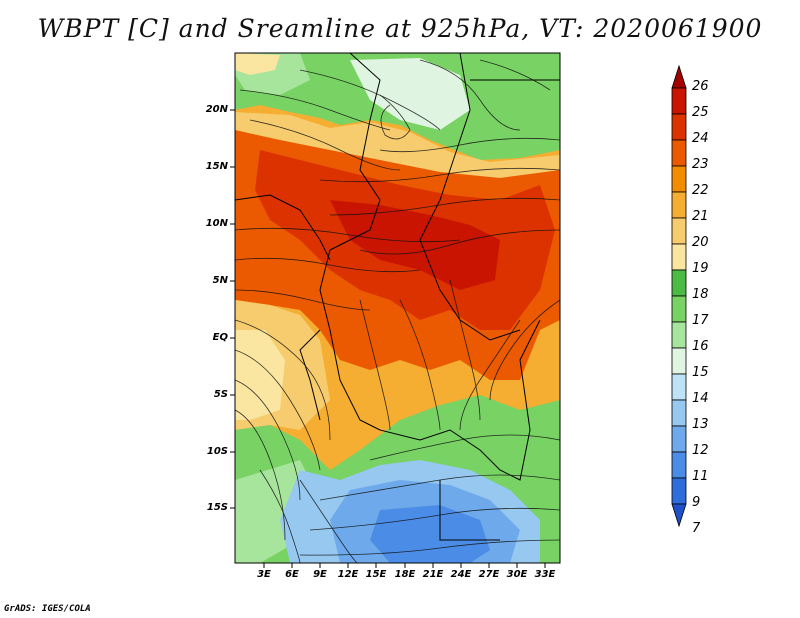 This screenshot has height=618, width=800. I want to click on lat-label-eq: EQ, so click(220, 337).